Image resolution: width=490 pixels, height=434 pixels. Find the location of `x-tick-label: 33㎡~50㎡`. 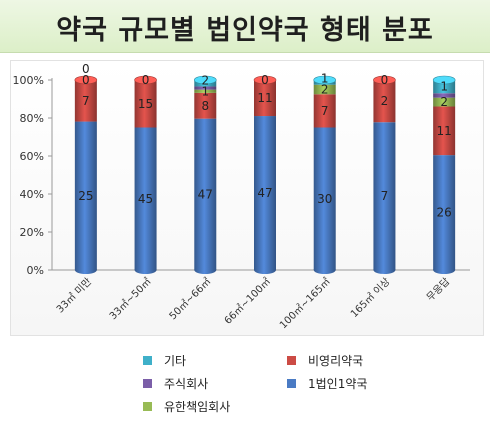

x-tick-label: 33㎡~50㎡ is located at coordinates (130, 299).